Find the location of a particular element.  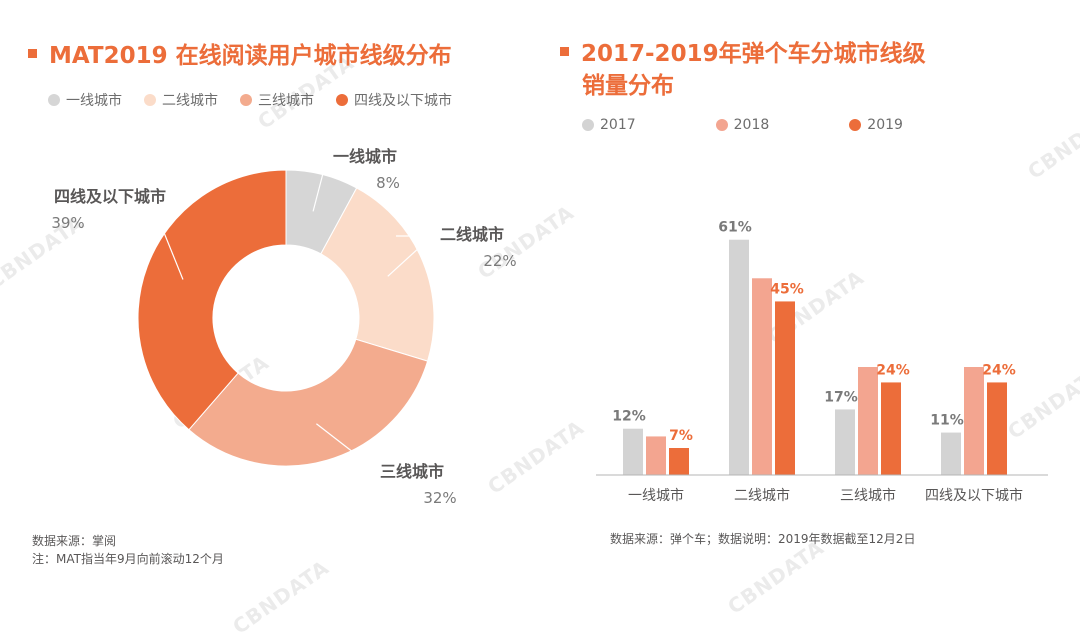

legend-item: 一线城市 is located at coordinates (85, 100).